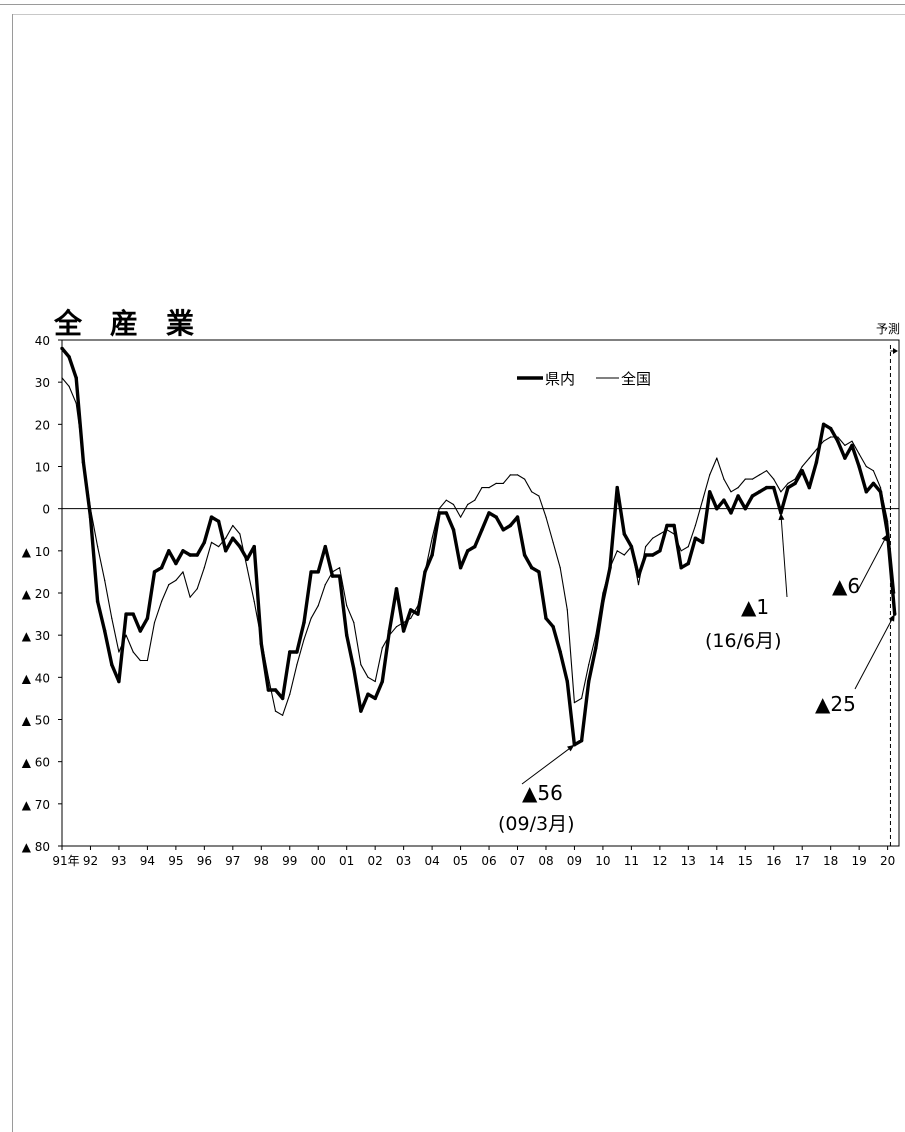  I want to click on annotation-value: ▲1, so click(755, 607).